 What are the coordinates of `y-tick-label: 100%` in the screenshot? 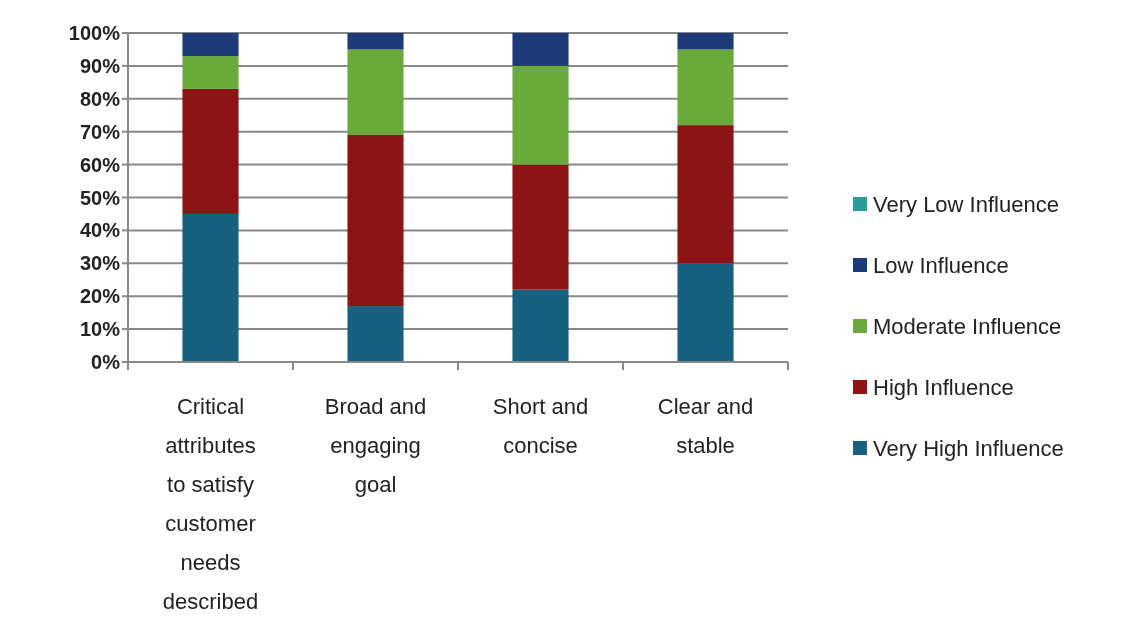 It's located at (94, 33).